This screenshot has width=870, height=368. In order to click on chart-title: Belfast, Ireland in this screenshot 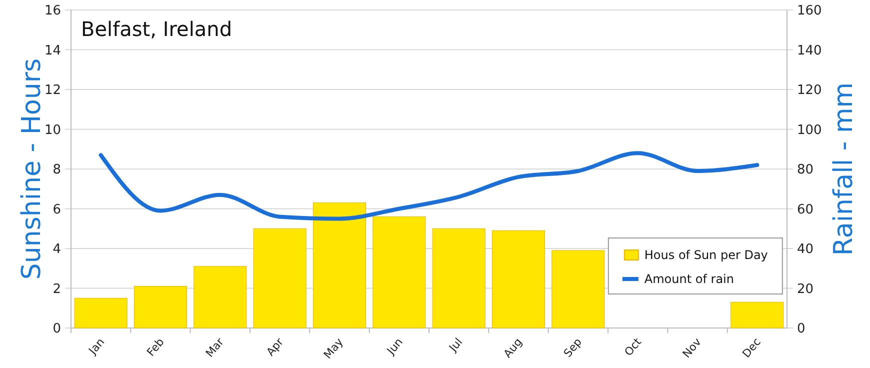, I will do `click(156, 29)`.